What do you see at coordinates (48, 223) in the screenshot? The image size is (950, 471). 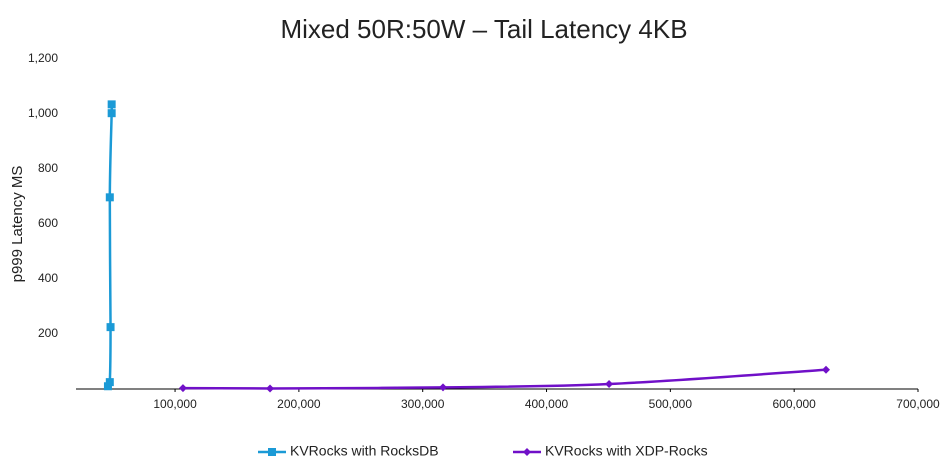 I see `y-tick-label: 600` at bounding box center [48, 223].